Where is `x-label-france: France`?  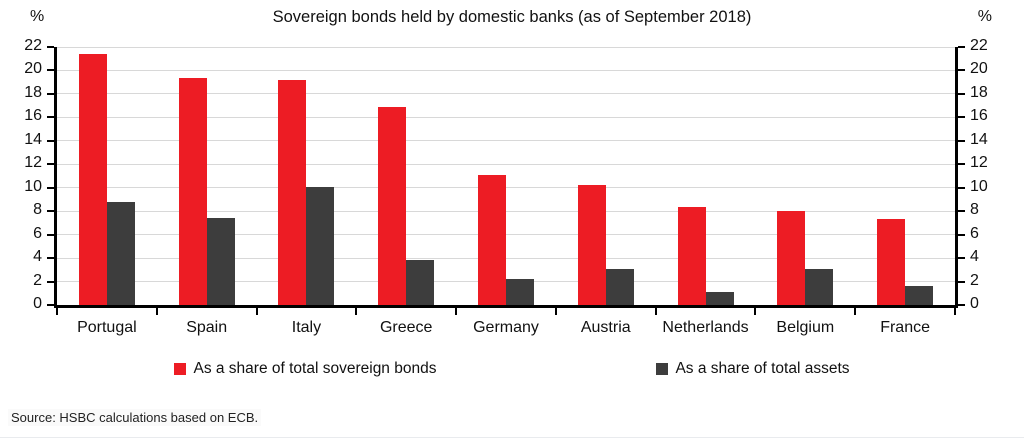
x-label-france: France is located at coordinates (905, 327).